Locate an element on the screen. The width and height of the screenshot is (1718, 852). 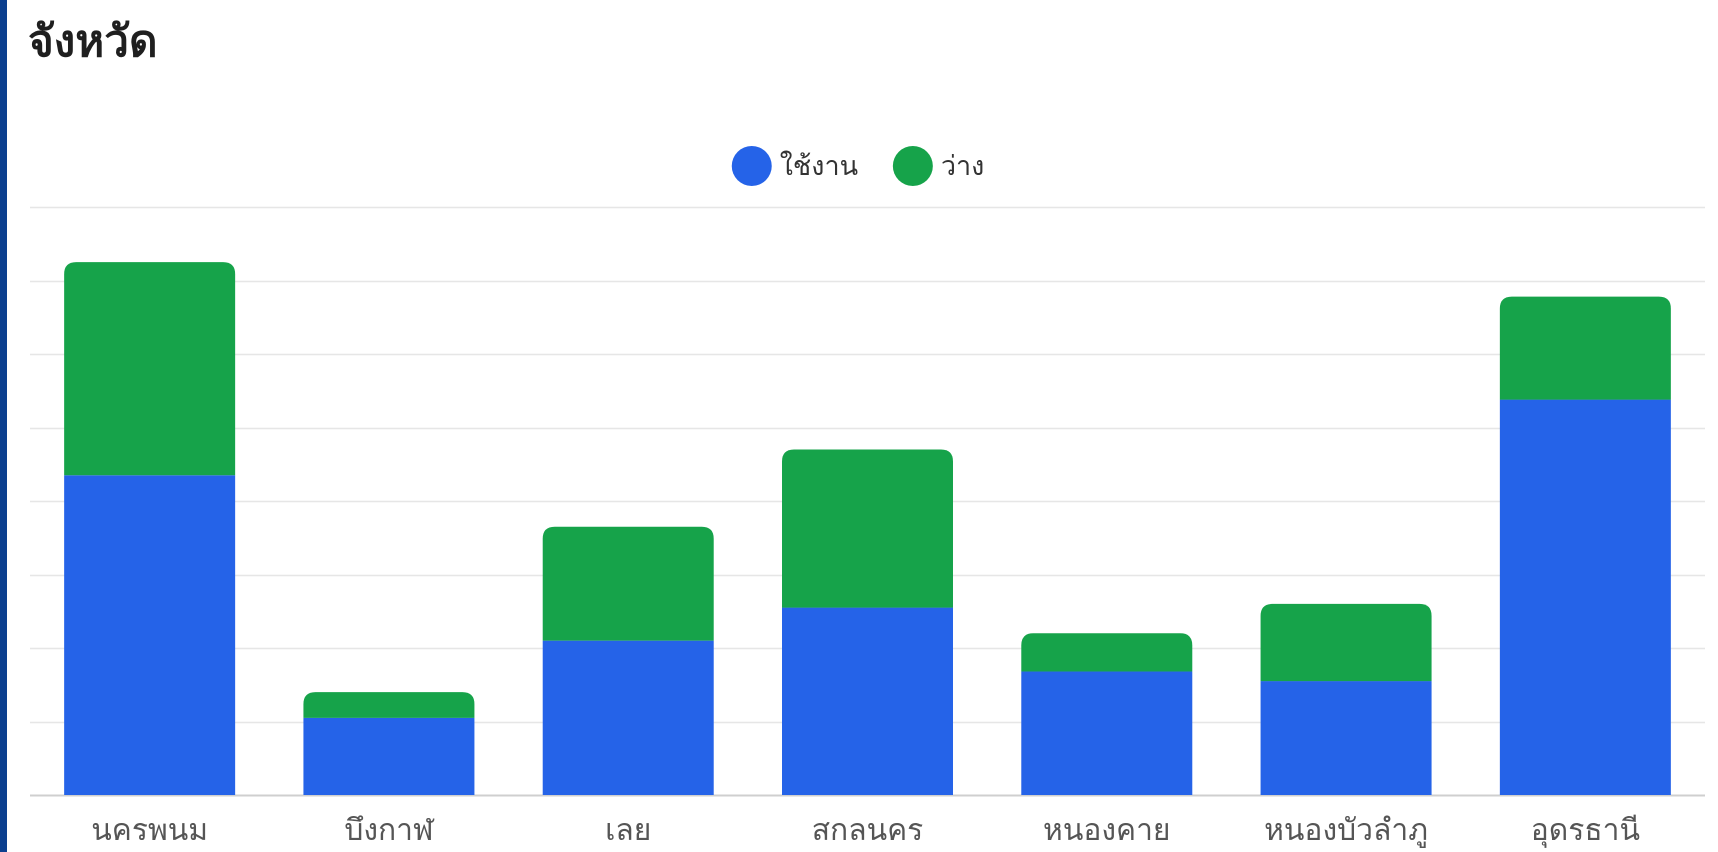
panel-left-border is located at coordinates (3, 426).